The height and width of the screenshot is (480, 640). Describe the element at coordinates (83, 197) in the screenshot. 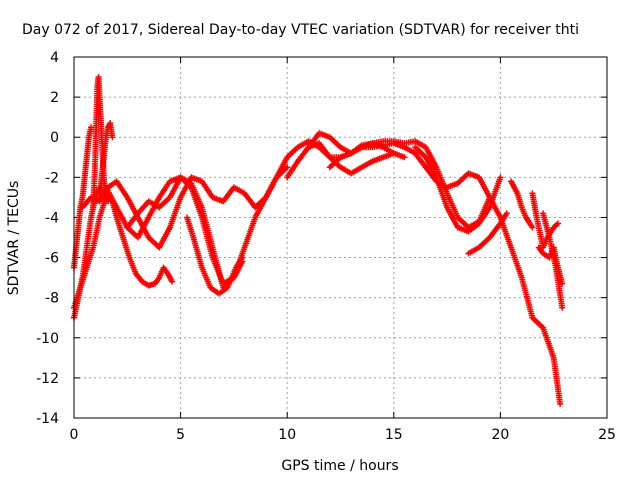

I see `series-arc2` at that location.